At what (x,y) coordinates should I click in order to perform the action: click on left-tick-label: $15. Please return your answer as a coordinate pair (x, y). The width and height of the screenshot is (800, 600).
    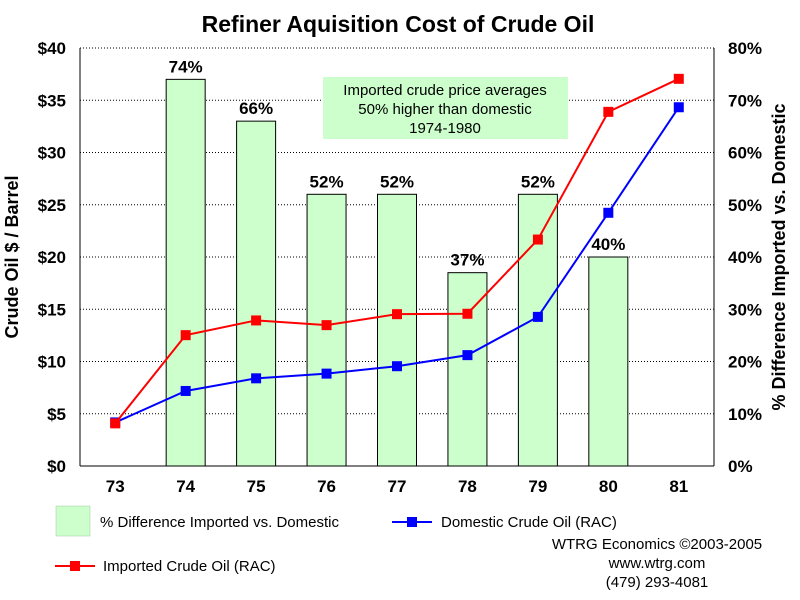
    Looking at the image, I should click on (52, 309).